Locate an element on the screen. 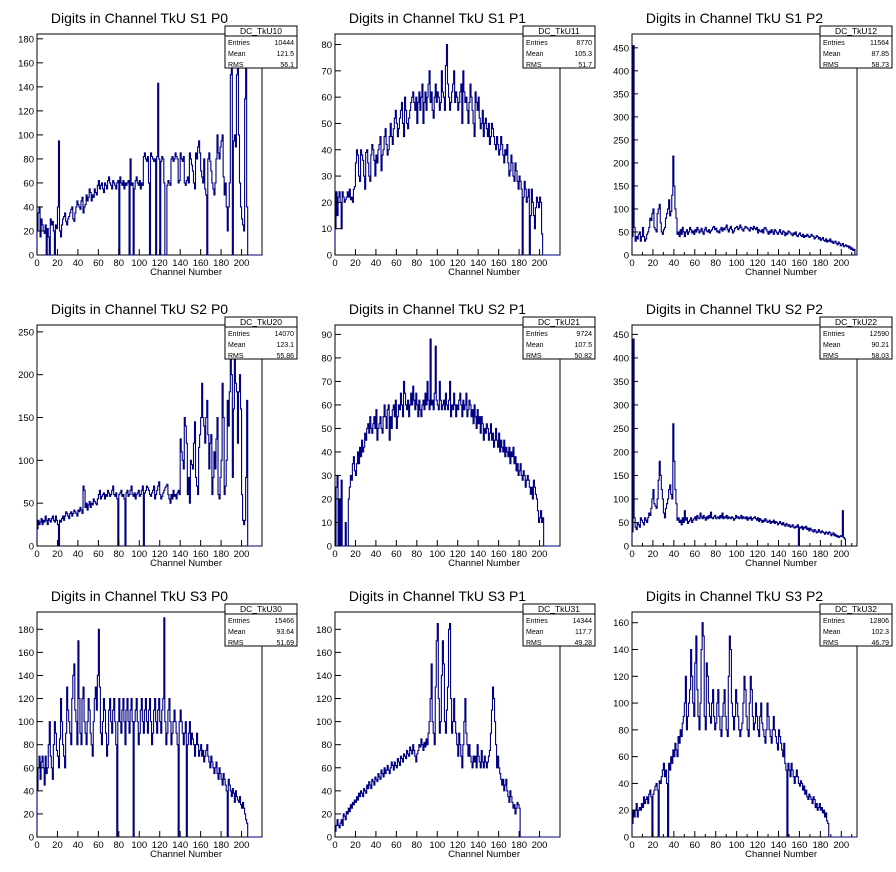 The width and height of the screenshot is (896, 872). y-tick-label: 200 is located at coordinates (621, 452).